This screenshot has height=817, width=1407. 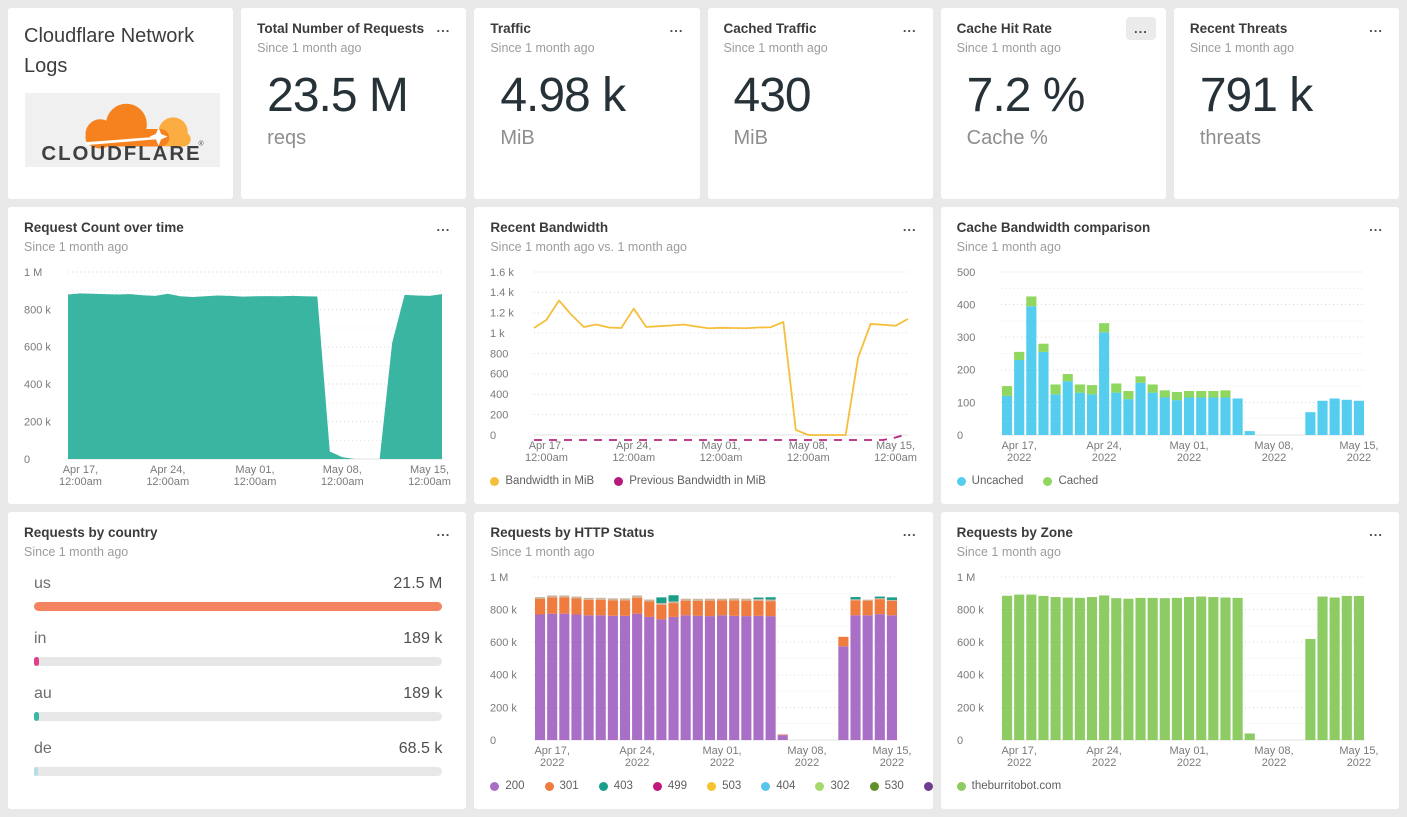 What do you see at coordinates (1078, 481) in the screenshot?
I see `legend-label: Cached` at bounding box center [1078, 481].